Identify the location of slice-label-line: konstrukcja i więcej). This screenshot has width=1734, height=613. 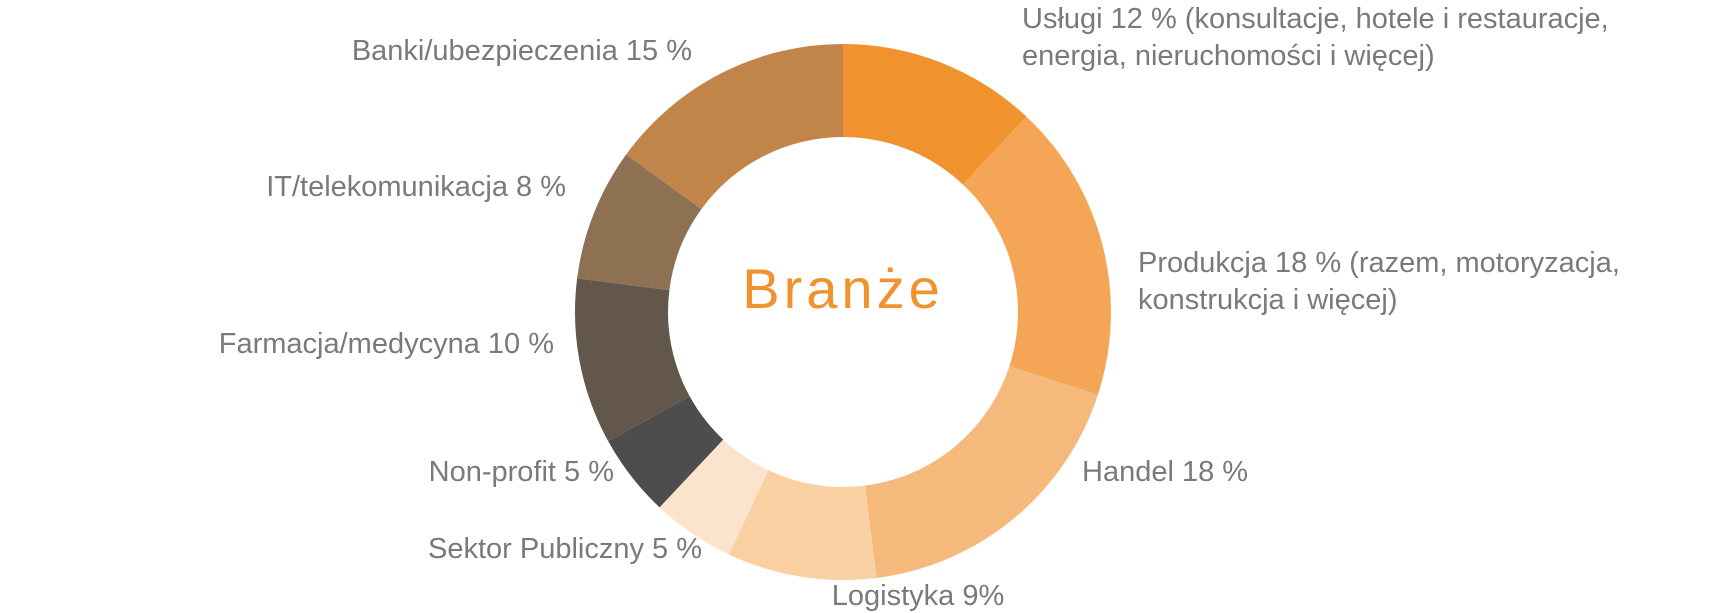
(1267, 300).